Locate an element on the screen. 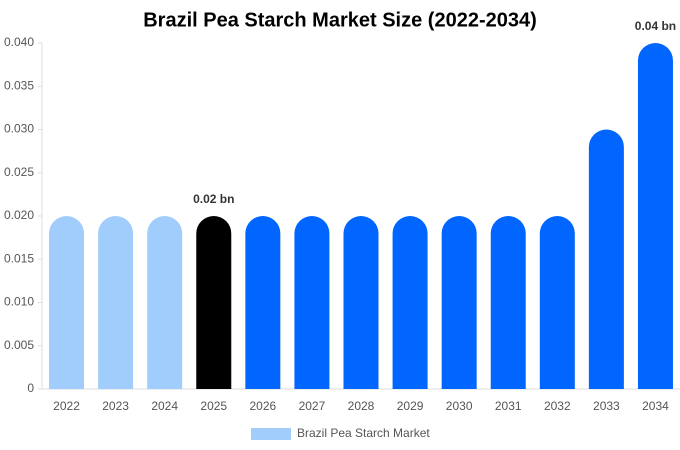 Image resolution: width=680 pixels, height=450 pixels. x-tick-label: 2027 is located at coordinates (312, 406).